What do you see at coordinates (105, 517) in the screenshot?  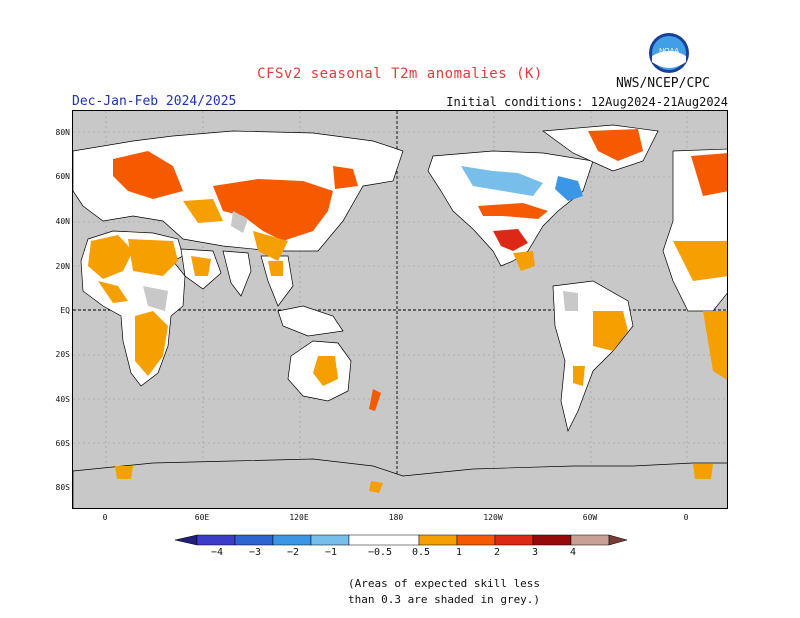 I see `lon-label-0: 0` at bounding box center [105, 517].